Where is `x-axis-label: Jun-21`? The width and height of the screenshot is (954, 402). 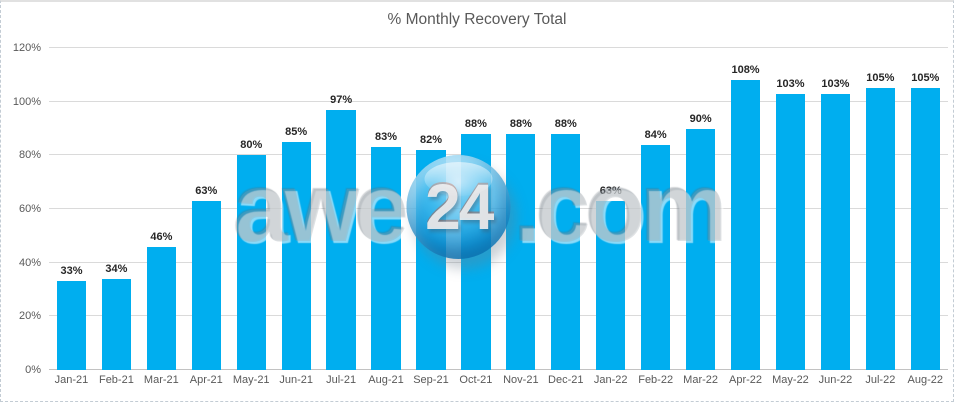 x-axis-label: Jun-21 is located at coordinates (296, 380).